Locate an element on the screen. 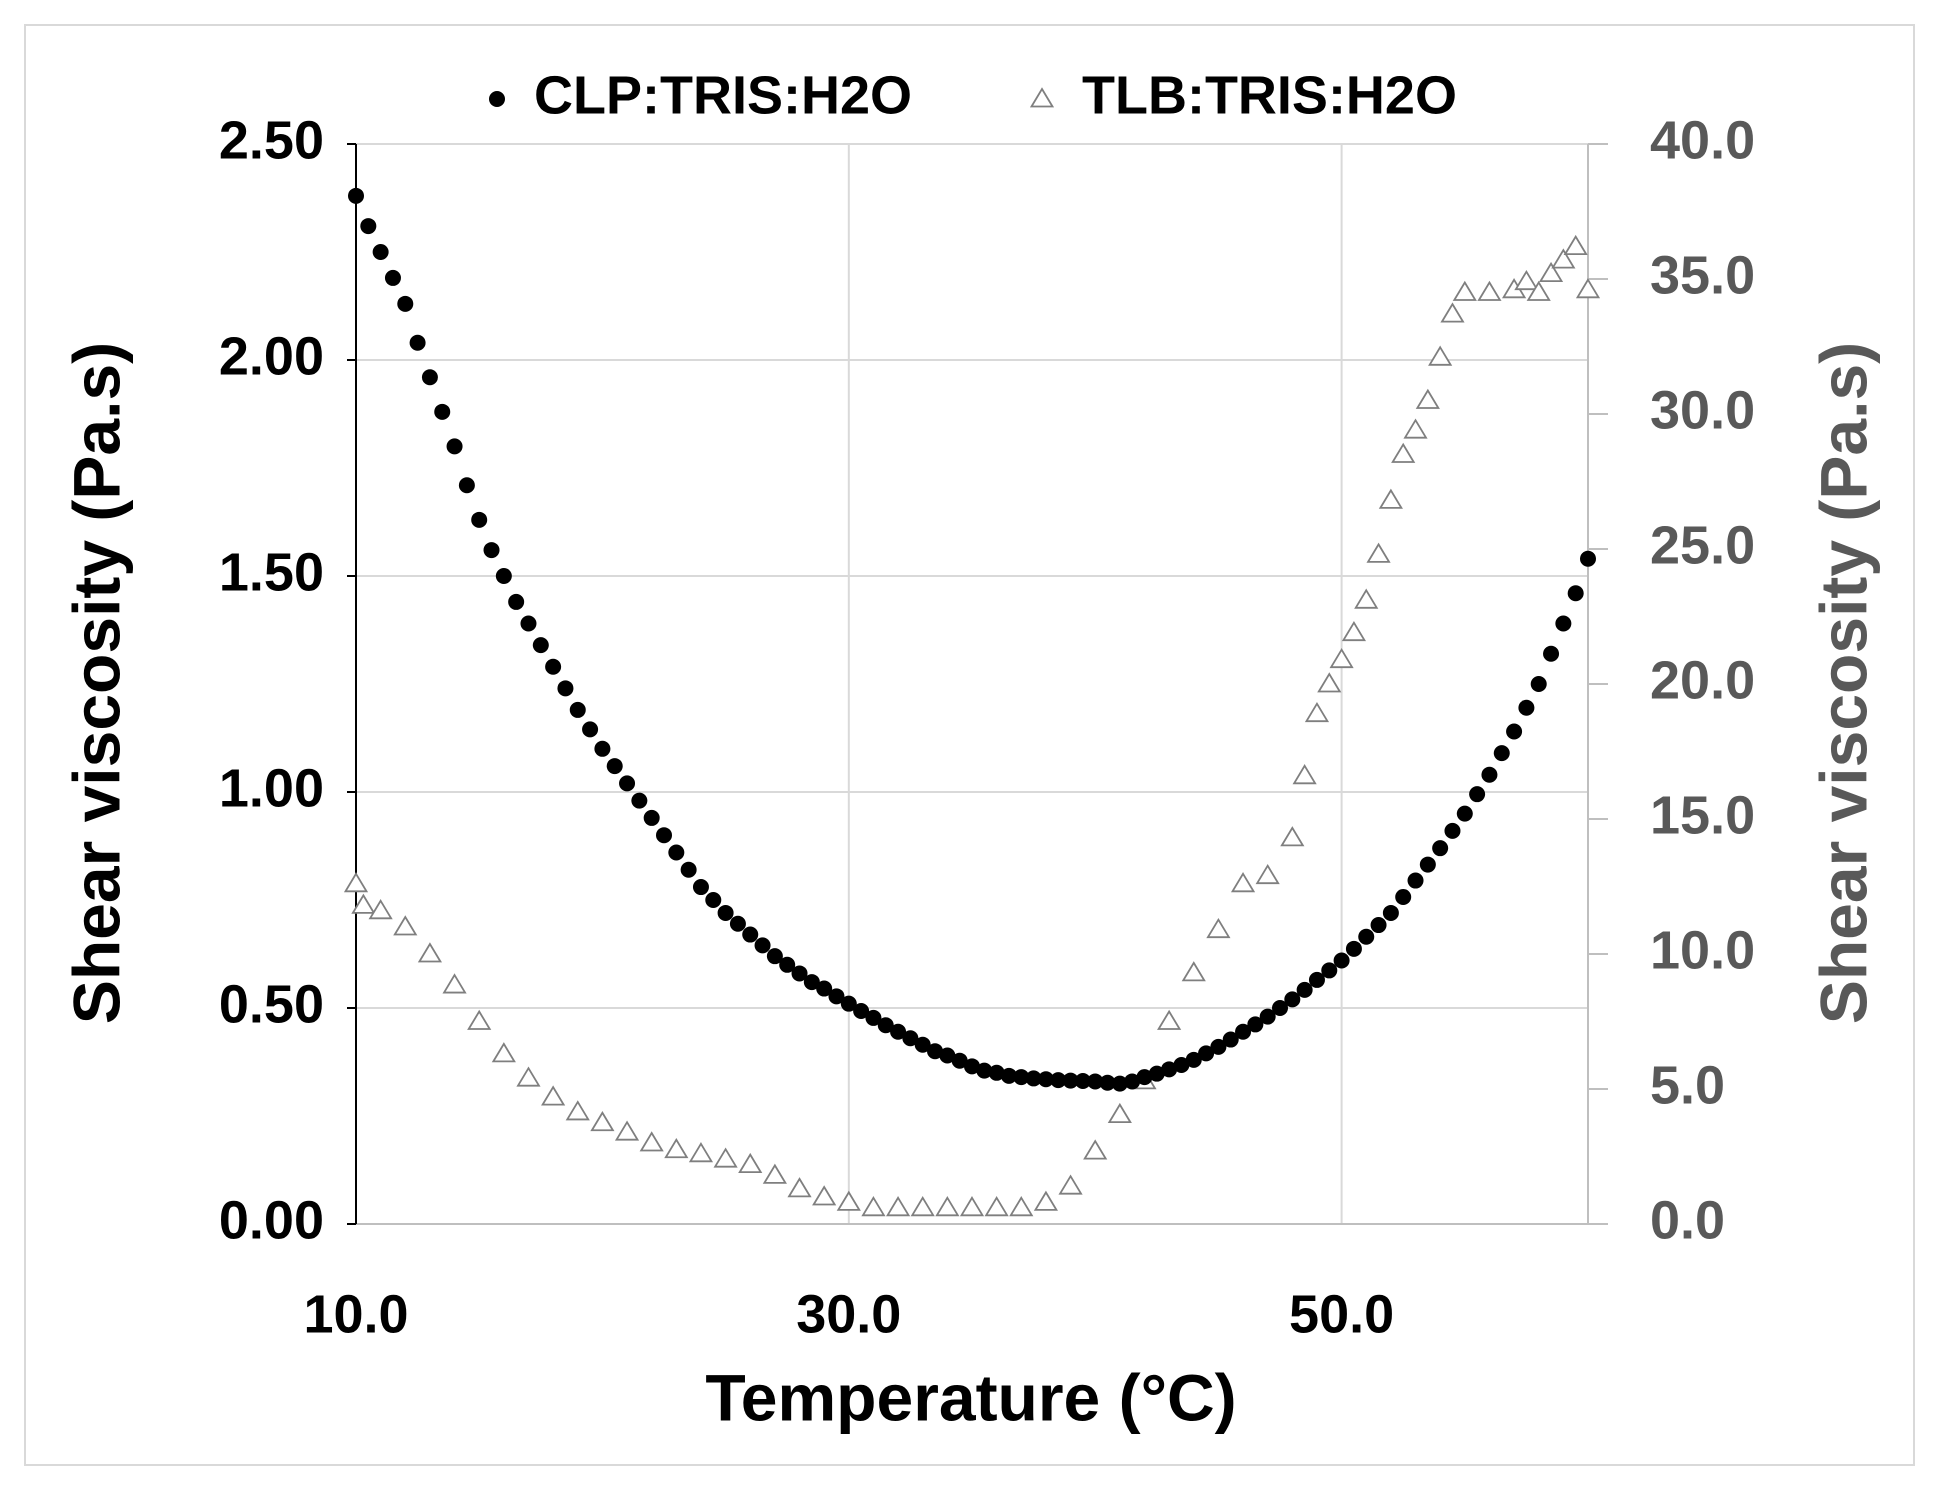  x-tick-label: 50.0 is located at coordinates (1341, 1314).